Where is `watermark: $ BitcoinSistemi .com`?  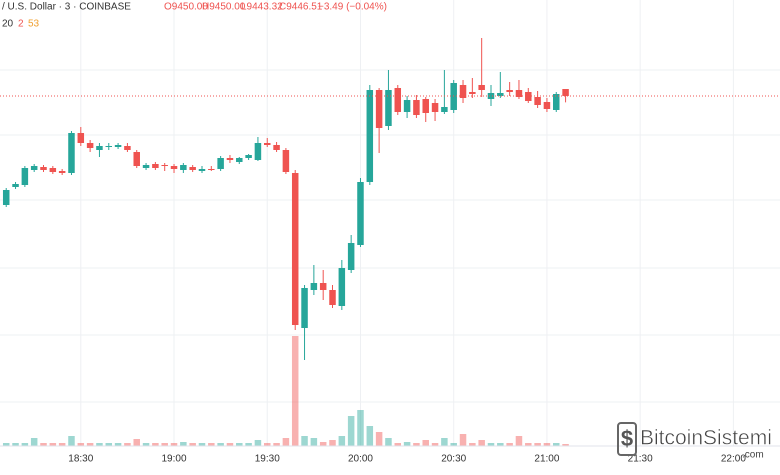 watermark: $ BitcoinSistemi .com is located at coordinates (694, 441).